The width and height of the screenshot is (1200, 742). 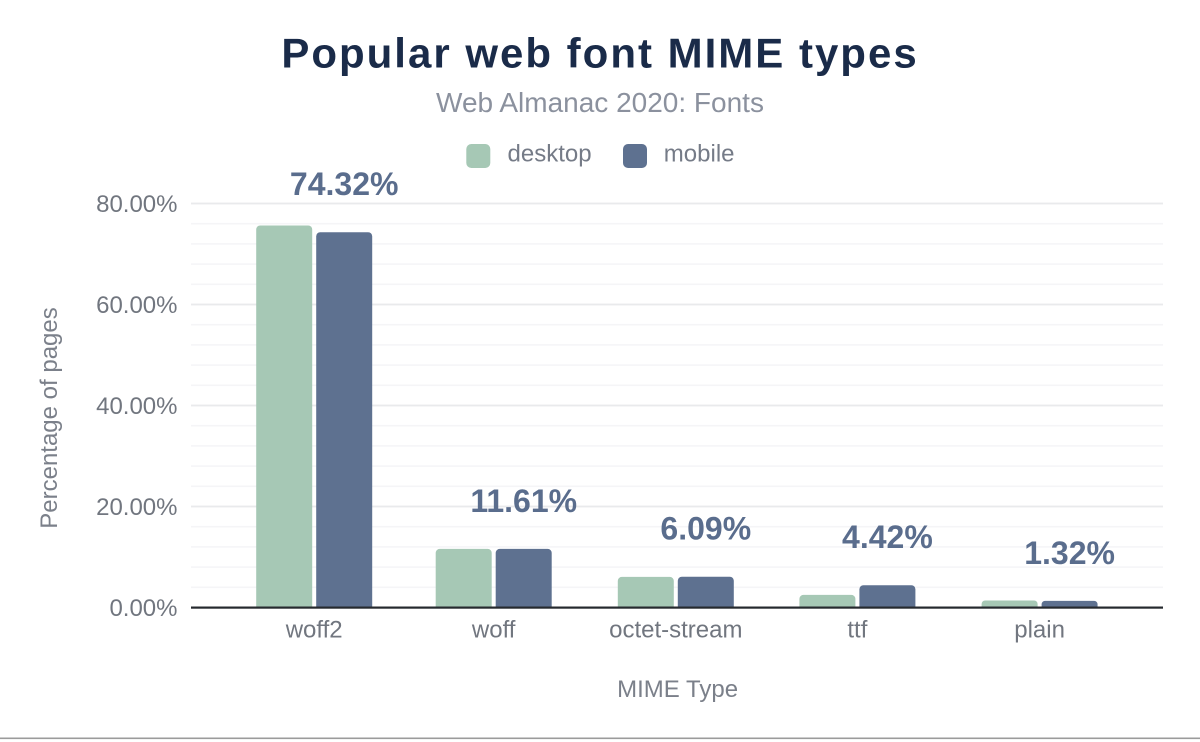 I want to click on svg-text: woff, so click(x=493, y=630).